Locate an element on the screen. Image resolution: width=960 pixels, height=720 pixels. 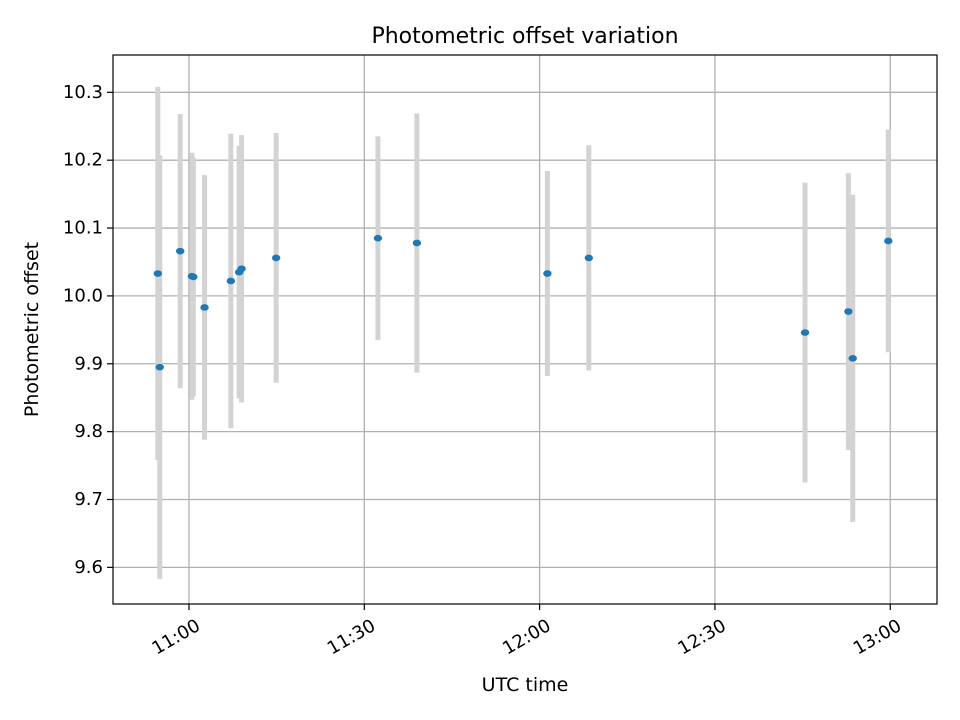
data-points is located at coordinates (523, 302).